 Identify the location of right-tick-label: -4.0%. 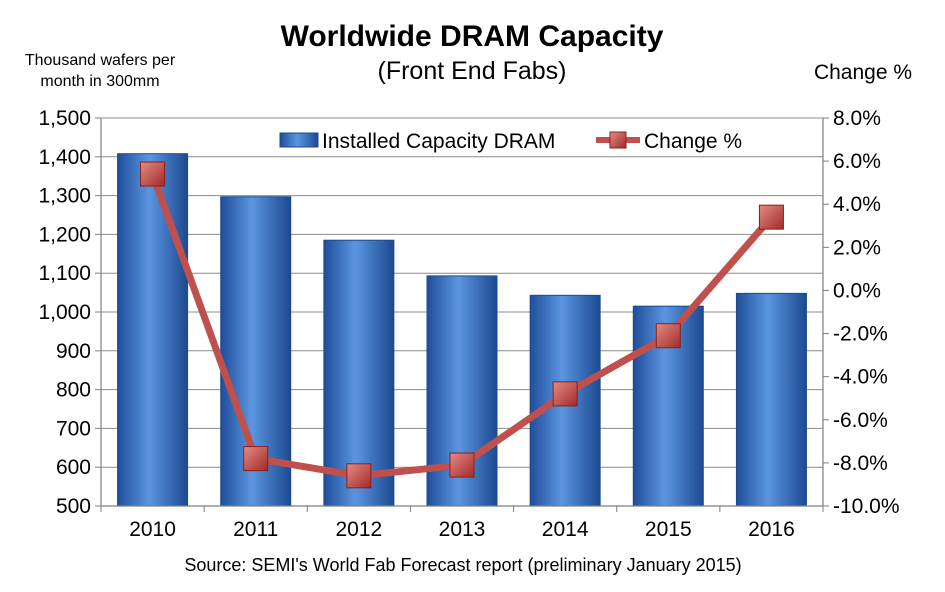
(860, 377).